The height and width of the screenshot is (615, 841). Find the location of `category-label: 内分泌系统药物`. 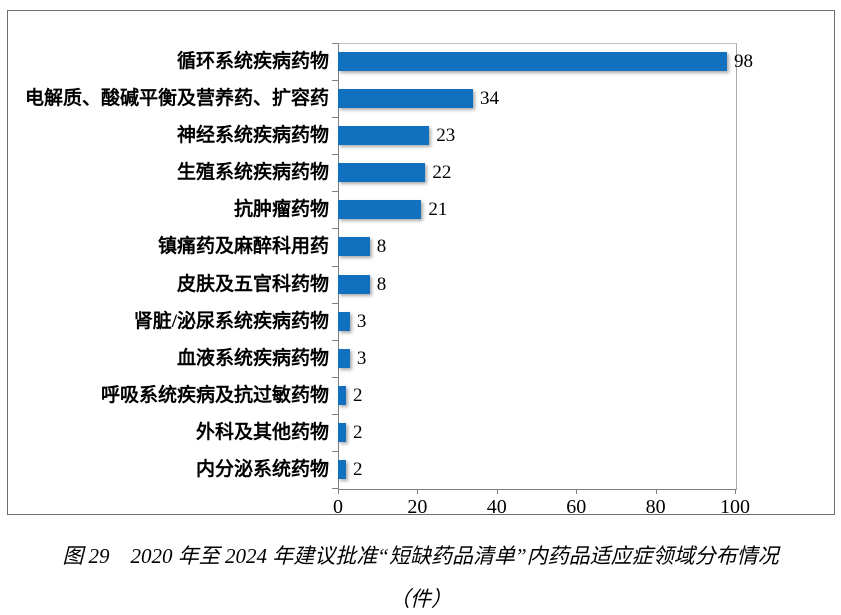

category-label: 内分泌系统药物 is located at coordinates (262, 469).